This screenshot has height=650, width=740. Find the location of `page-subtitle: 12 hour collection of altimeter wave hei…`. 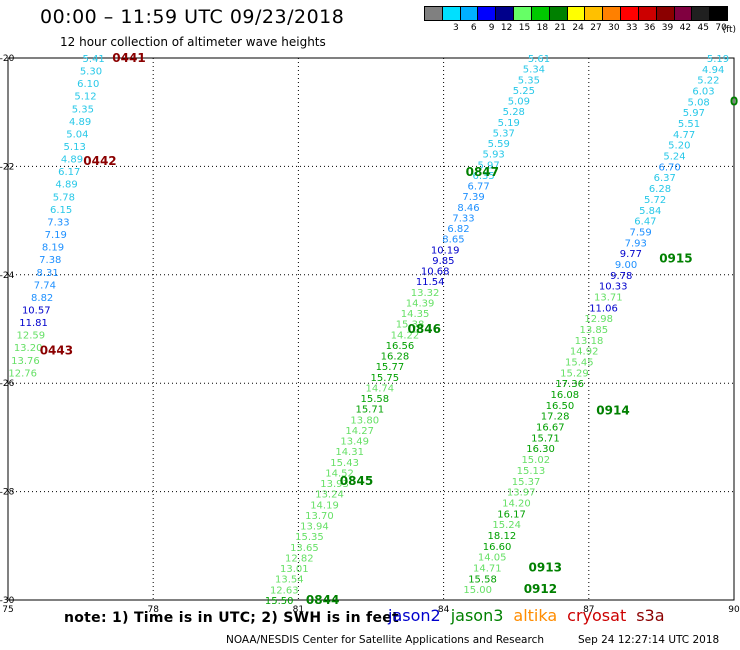

page-subtitle: 12 hour collection of altimeter wave hei… is located at coordinates (193, 42).